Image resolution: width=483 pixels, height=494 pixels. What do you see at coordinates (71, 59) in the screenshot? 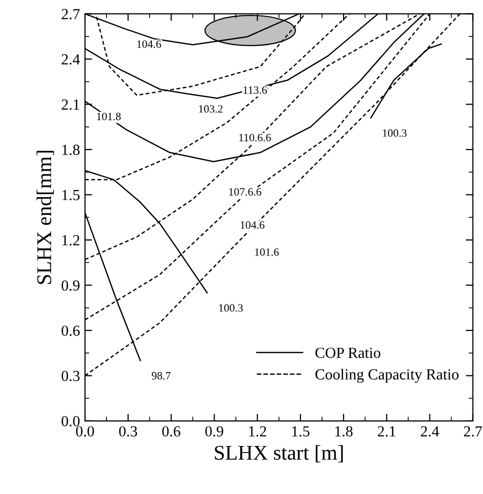
I see `y-tick-label: 2.4` at bounding box center [71, 59].